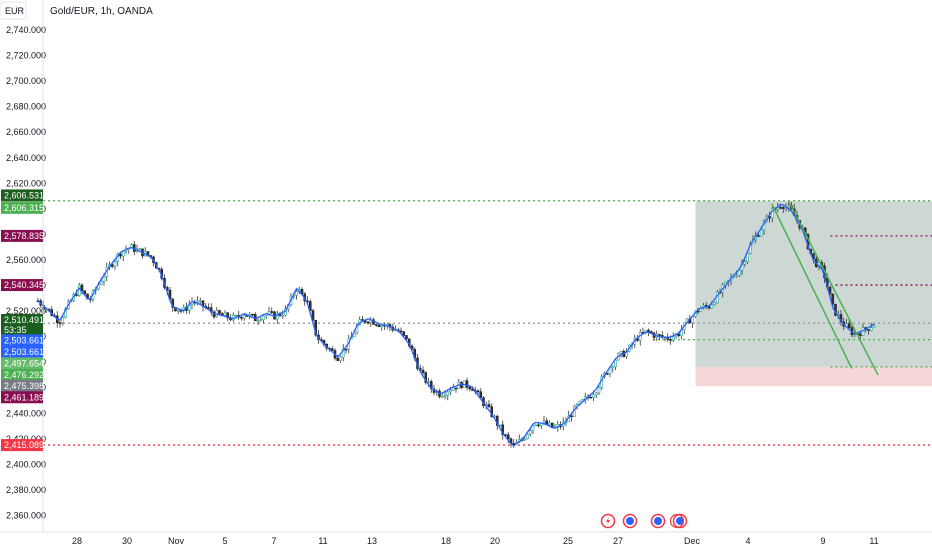  What do you see at coordinates (692, 541) in the screenshot?
I see `x-tick-label: Dec` at bounding box center [692, 541].